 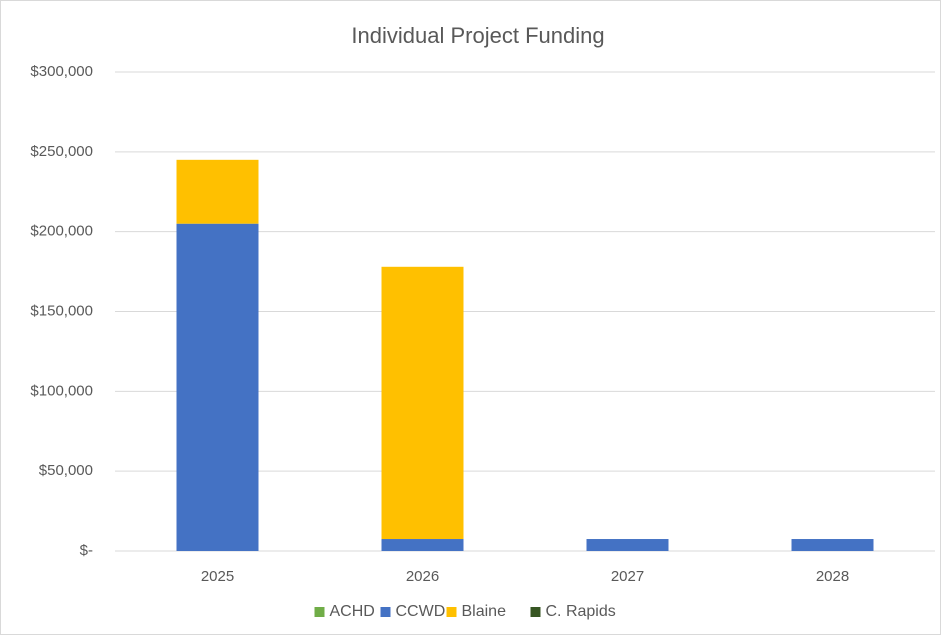 What do you see at coordinates (477, 35) in the screenshot?
I see `chart-title: Individual Project Funding` at bounding box center [477, 35].